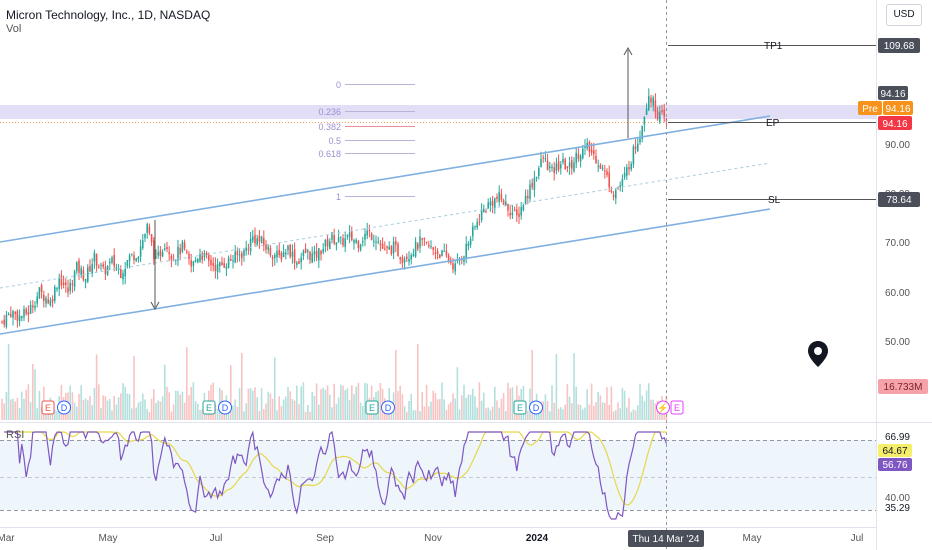  What do you see at coordinates (628, 51) in the screenshot?
I see `target-projection-arrowhead` at bounding box center [628, 51].